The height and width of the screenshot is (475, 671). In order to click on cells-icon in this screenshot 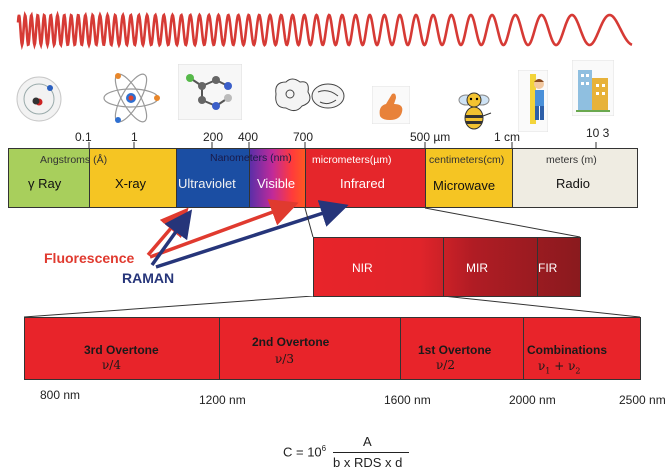, I will do `click(310, 95)`.